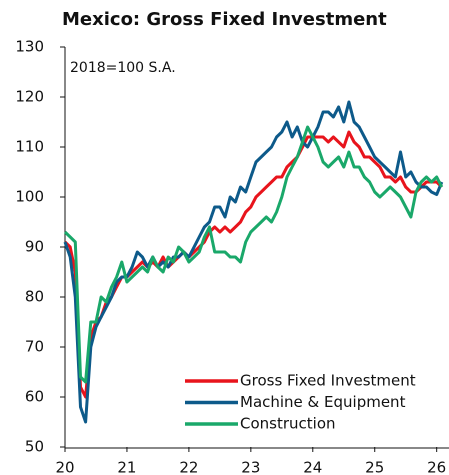  Describe the element at coordinates (29, 197) in the screenshot. I see `y-tick-label: 100` at that location.